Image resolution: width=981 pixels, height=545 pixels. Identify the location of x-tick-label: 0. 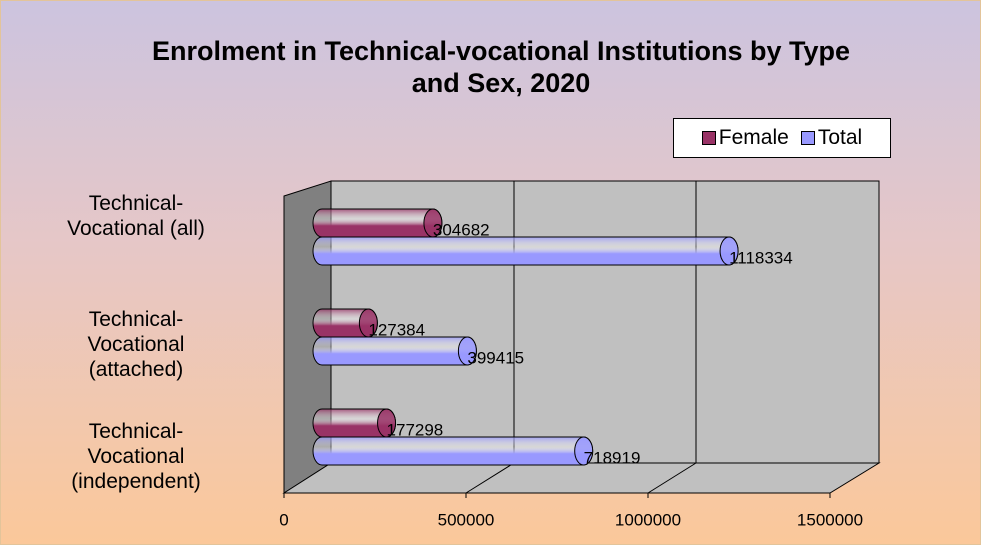
(283, 519).